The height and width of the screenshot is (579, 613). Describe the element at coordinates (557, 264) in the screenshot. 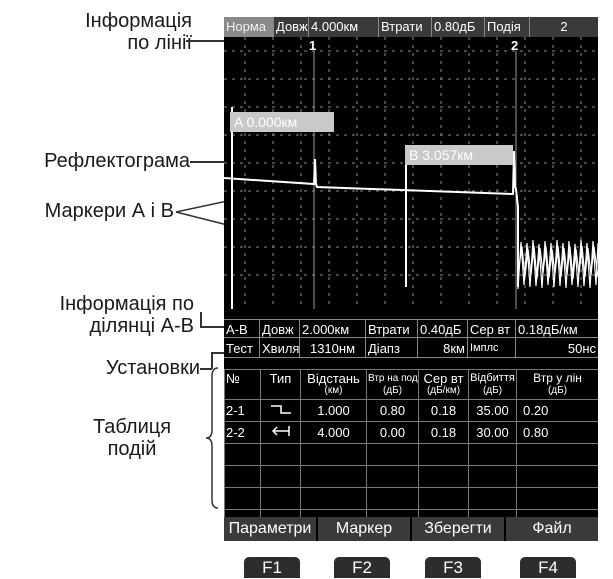

I see `noise-floor` at that location.